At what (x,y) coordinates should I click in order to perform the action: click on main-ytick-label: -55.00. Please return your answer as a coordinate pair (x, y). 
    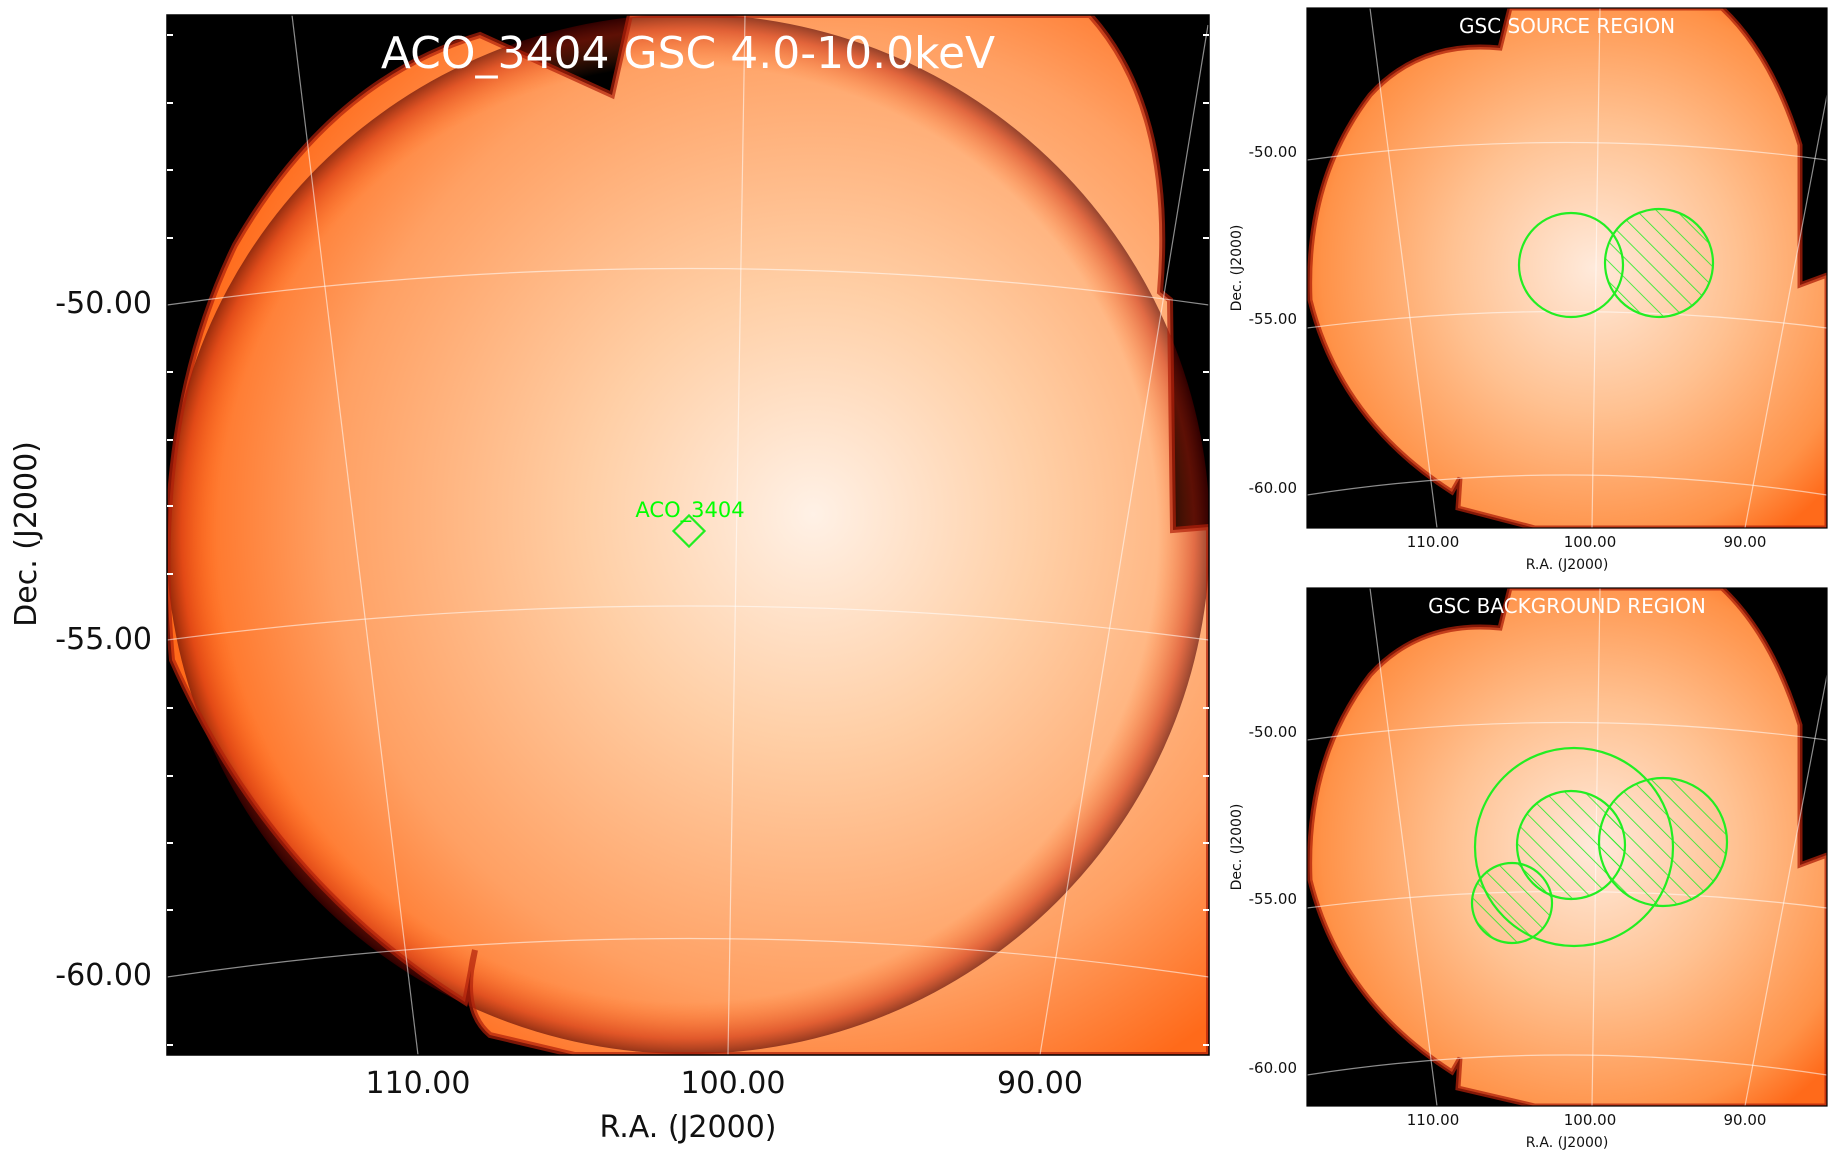
    Looking at the image, I should click on (103, 639).